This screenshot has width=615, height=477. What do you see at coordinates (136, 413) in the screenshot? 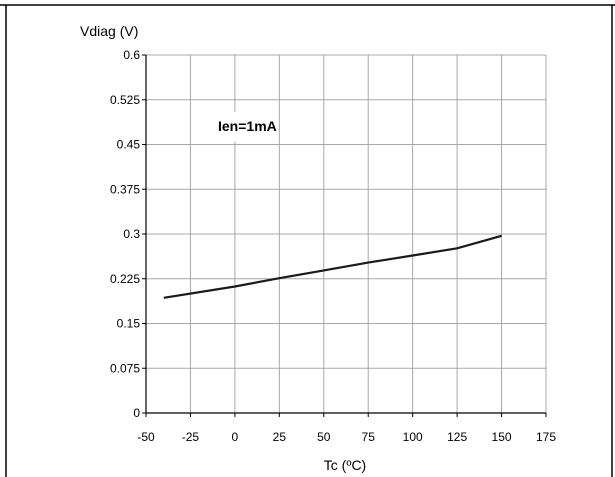
I see `y-tick-label: 0` at bounding box center [136, 413].